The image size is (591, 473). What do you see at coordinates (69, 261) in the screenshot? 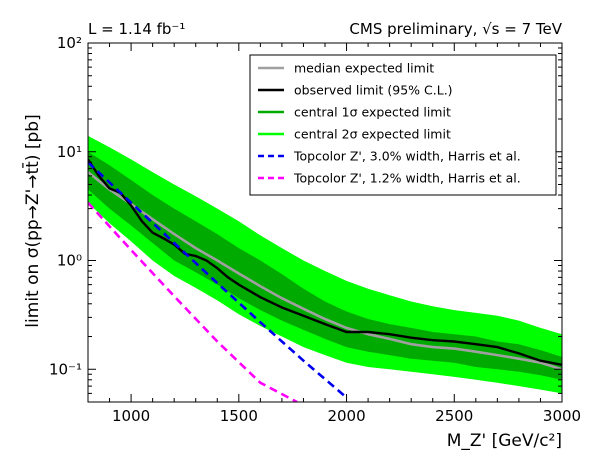
I see `y-tick-label: 10⁰` at bounding box center [69, 261].